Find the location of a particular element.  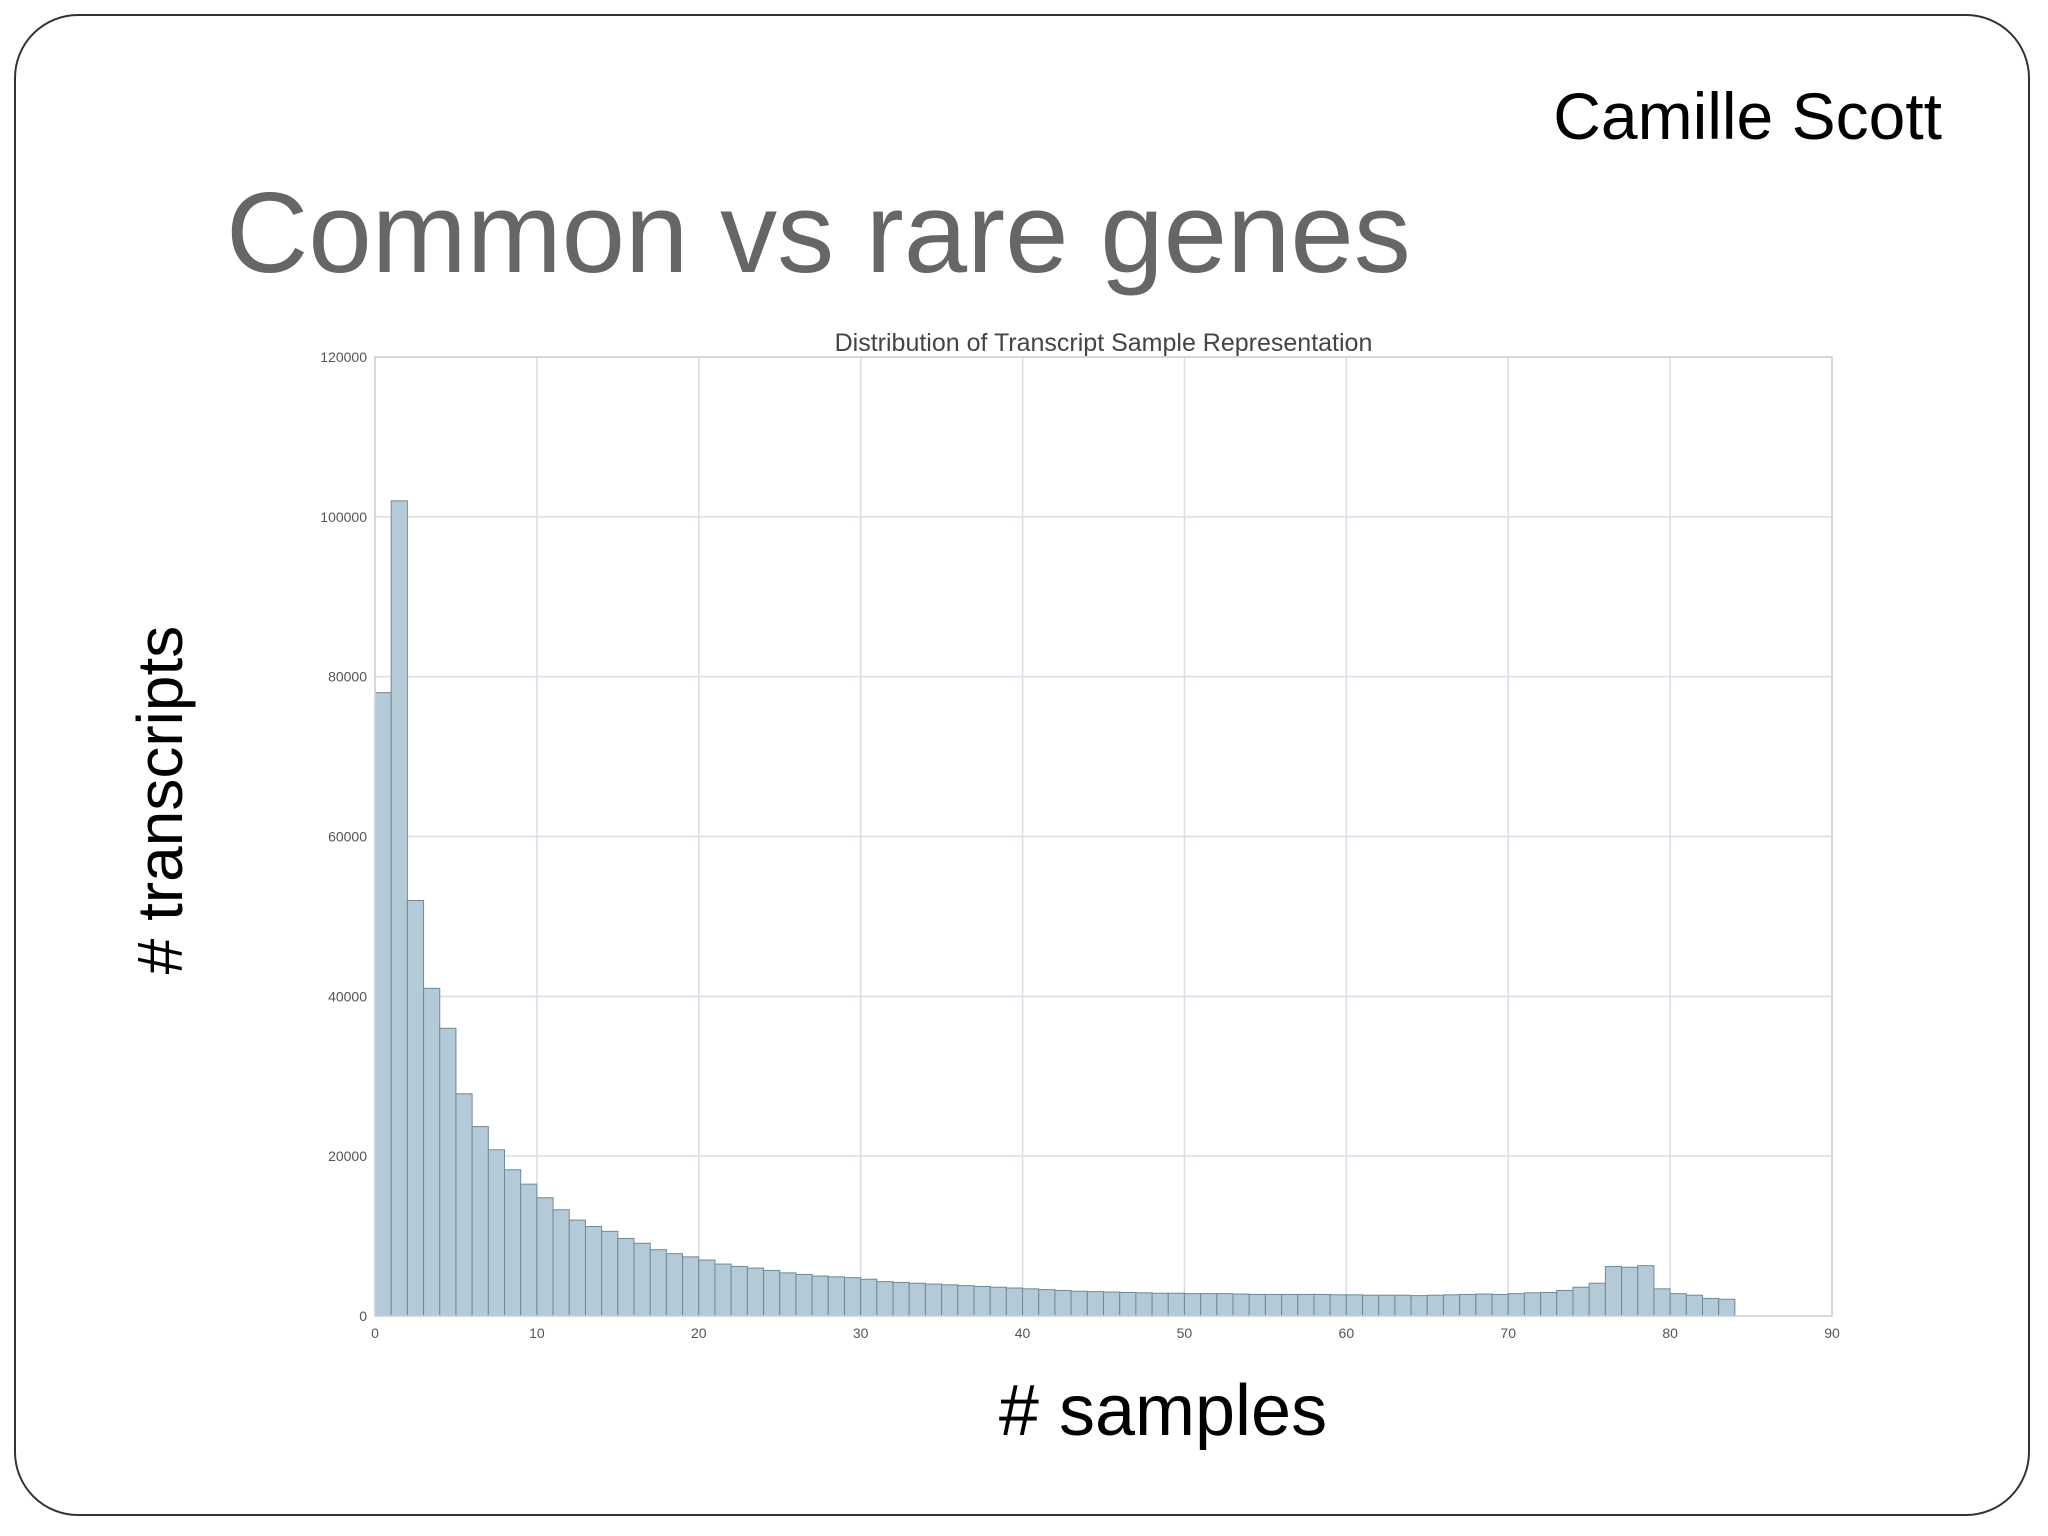

y-axis-title: # transcripts is located at coordinates (160, 800).